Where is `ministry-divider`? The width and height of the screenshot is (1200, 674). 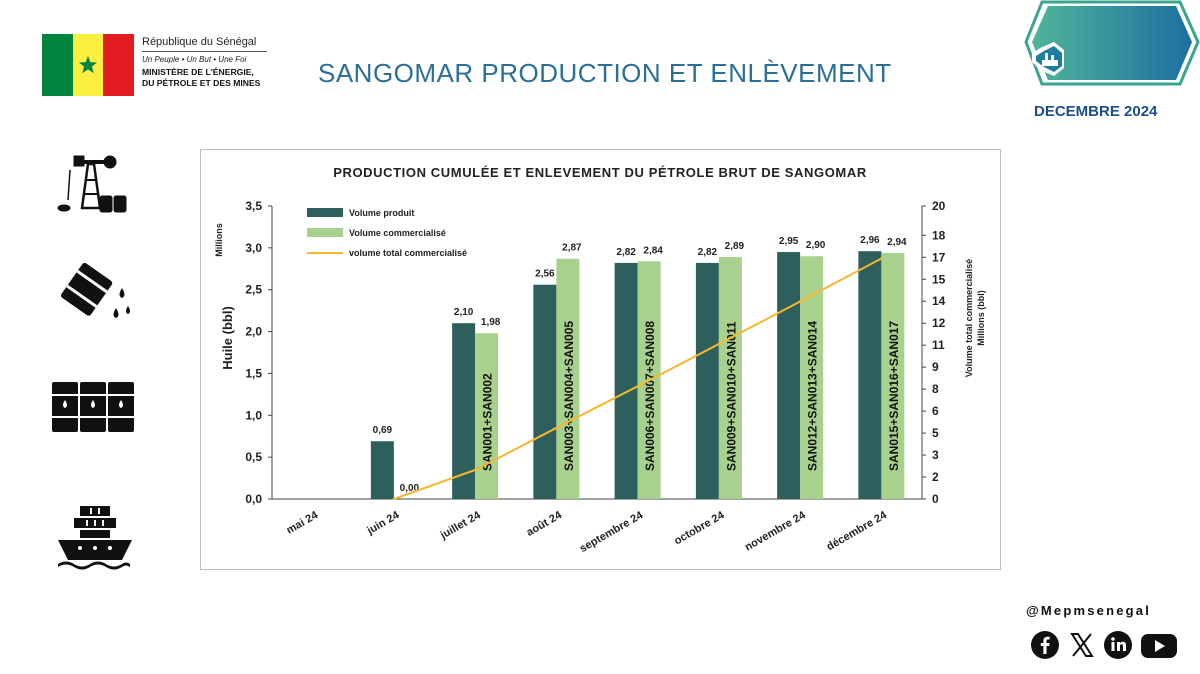
ministry-divider is located at coordinates (204, 51).